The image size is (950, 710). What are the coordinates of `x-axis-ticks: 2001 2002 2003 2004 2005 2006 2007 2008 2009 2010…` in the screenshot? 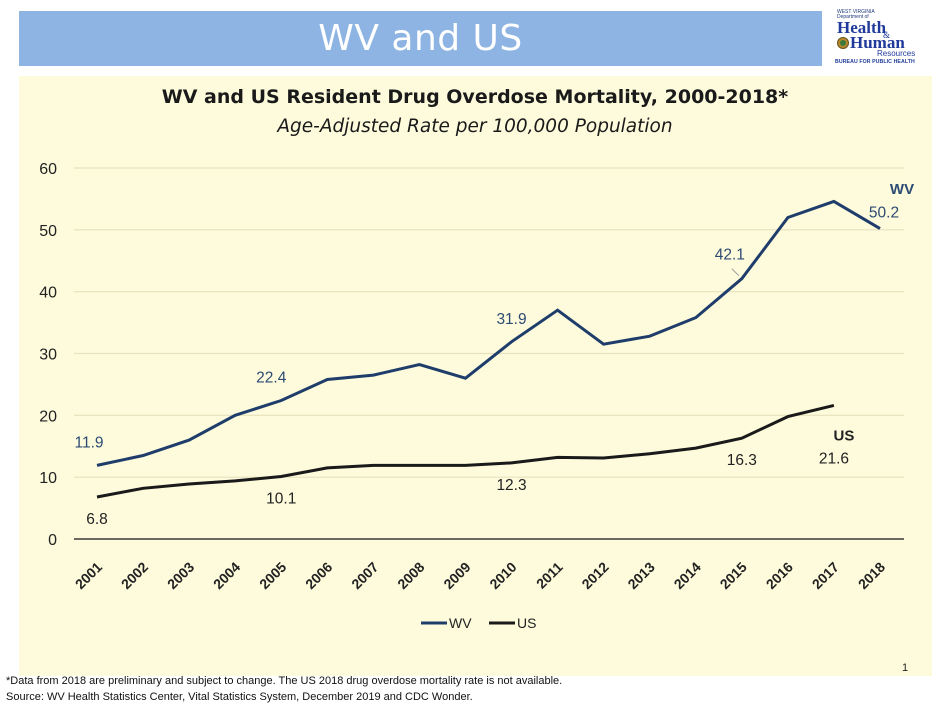 It's located at (480, 575).